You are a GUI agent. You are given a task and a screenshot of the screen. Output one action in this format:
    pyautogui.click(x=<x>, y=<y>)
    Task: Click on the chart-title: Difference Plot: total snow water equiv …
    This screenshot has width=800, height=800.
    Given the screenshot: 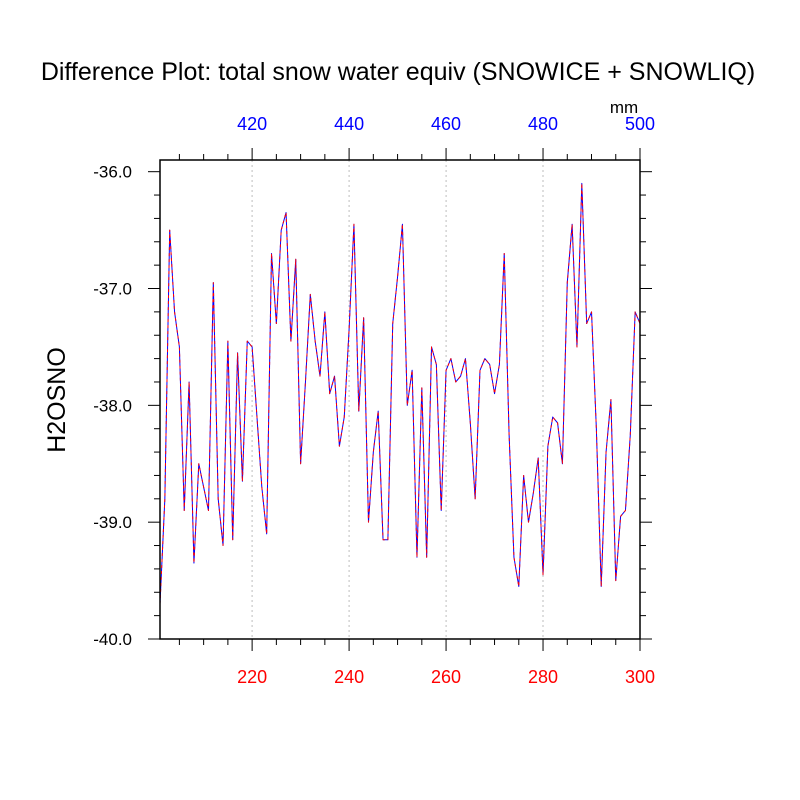 What is the action you would take?
    pyautogui.click(x=398, y=72)
    